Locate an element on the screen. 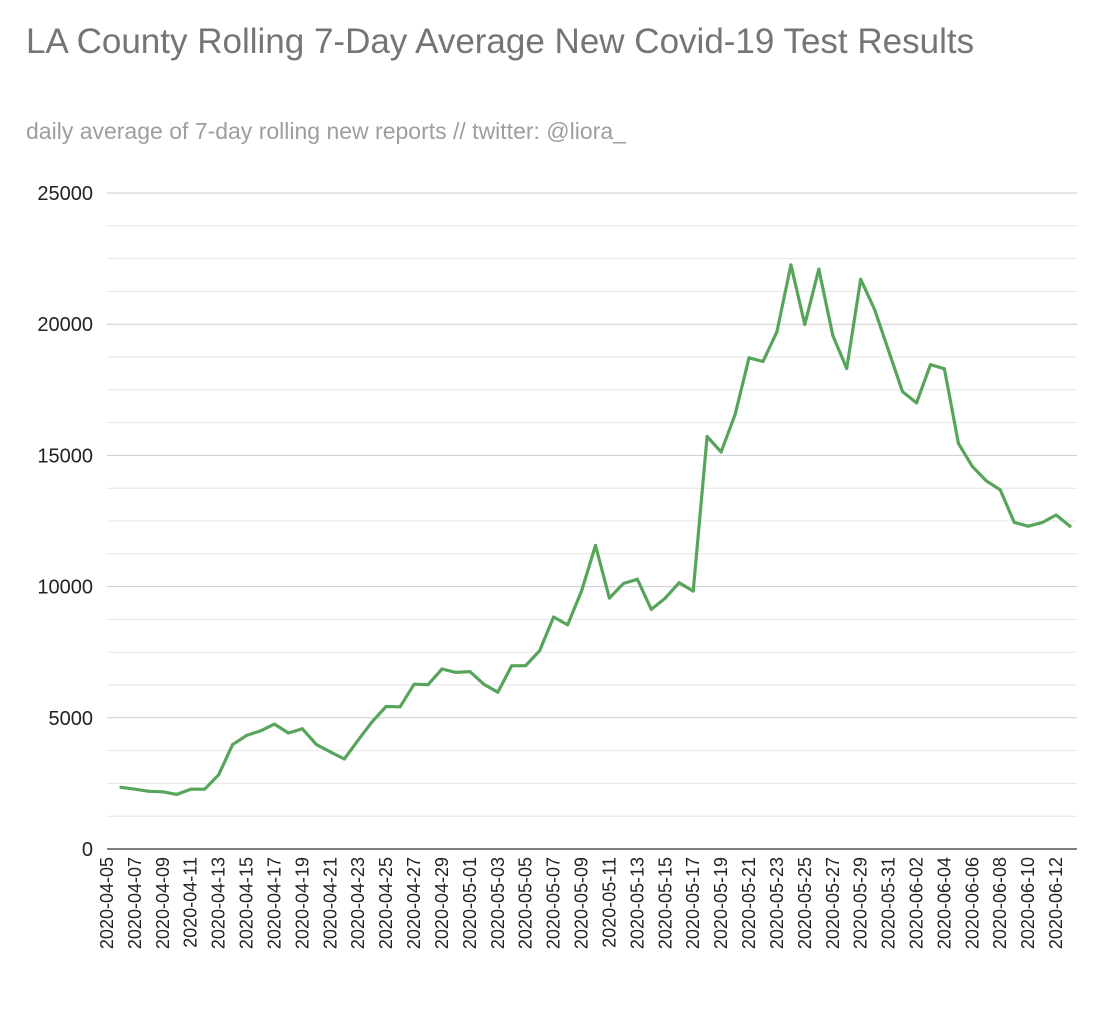  x-tick-label: 2020-06-10 is located at coordinates (1028, 903).